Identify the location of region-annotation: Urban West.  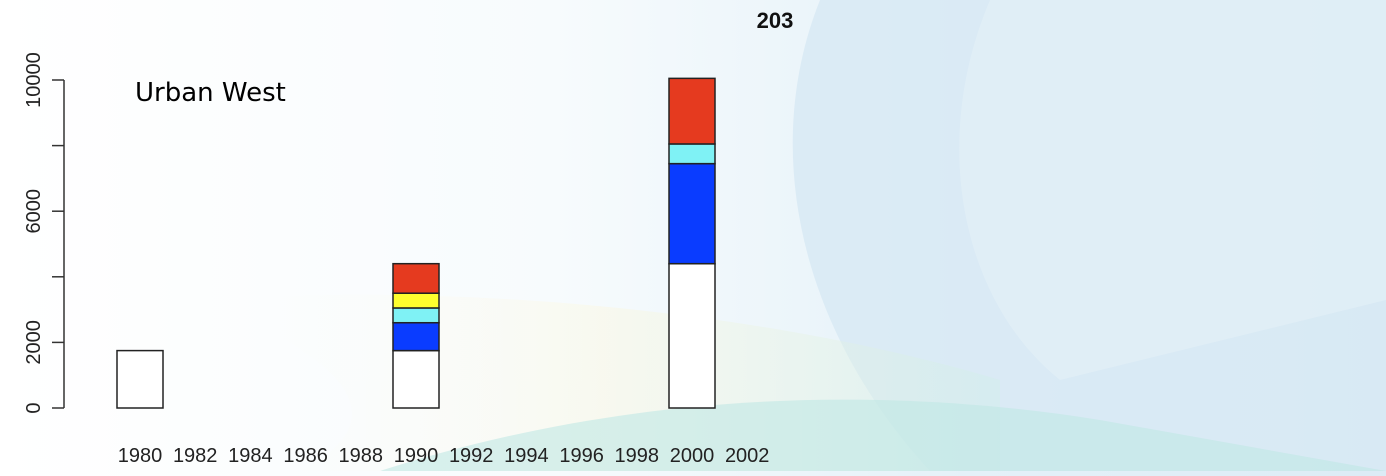
(210, 93).